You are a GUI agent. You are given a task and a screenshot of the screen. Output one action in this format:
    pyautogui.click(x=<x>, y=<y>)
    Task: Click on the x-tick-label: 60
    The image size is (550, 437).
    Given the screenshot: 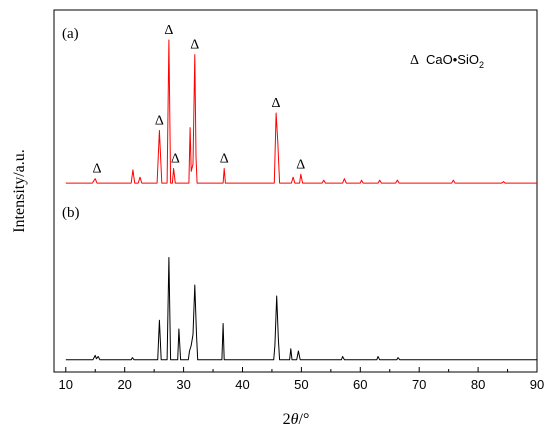 What is the action you would take?
    pyautogui.click(x=360, y=384)
    